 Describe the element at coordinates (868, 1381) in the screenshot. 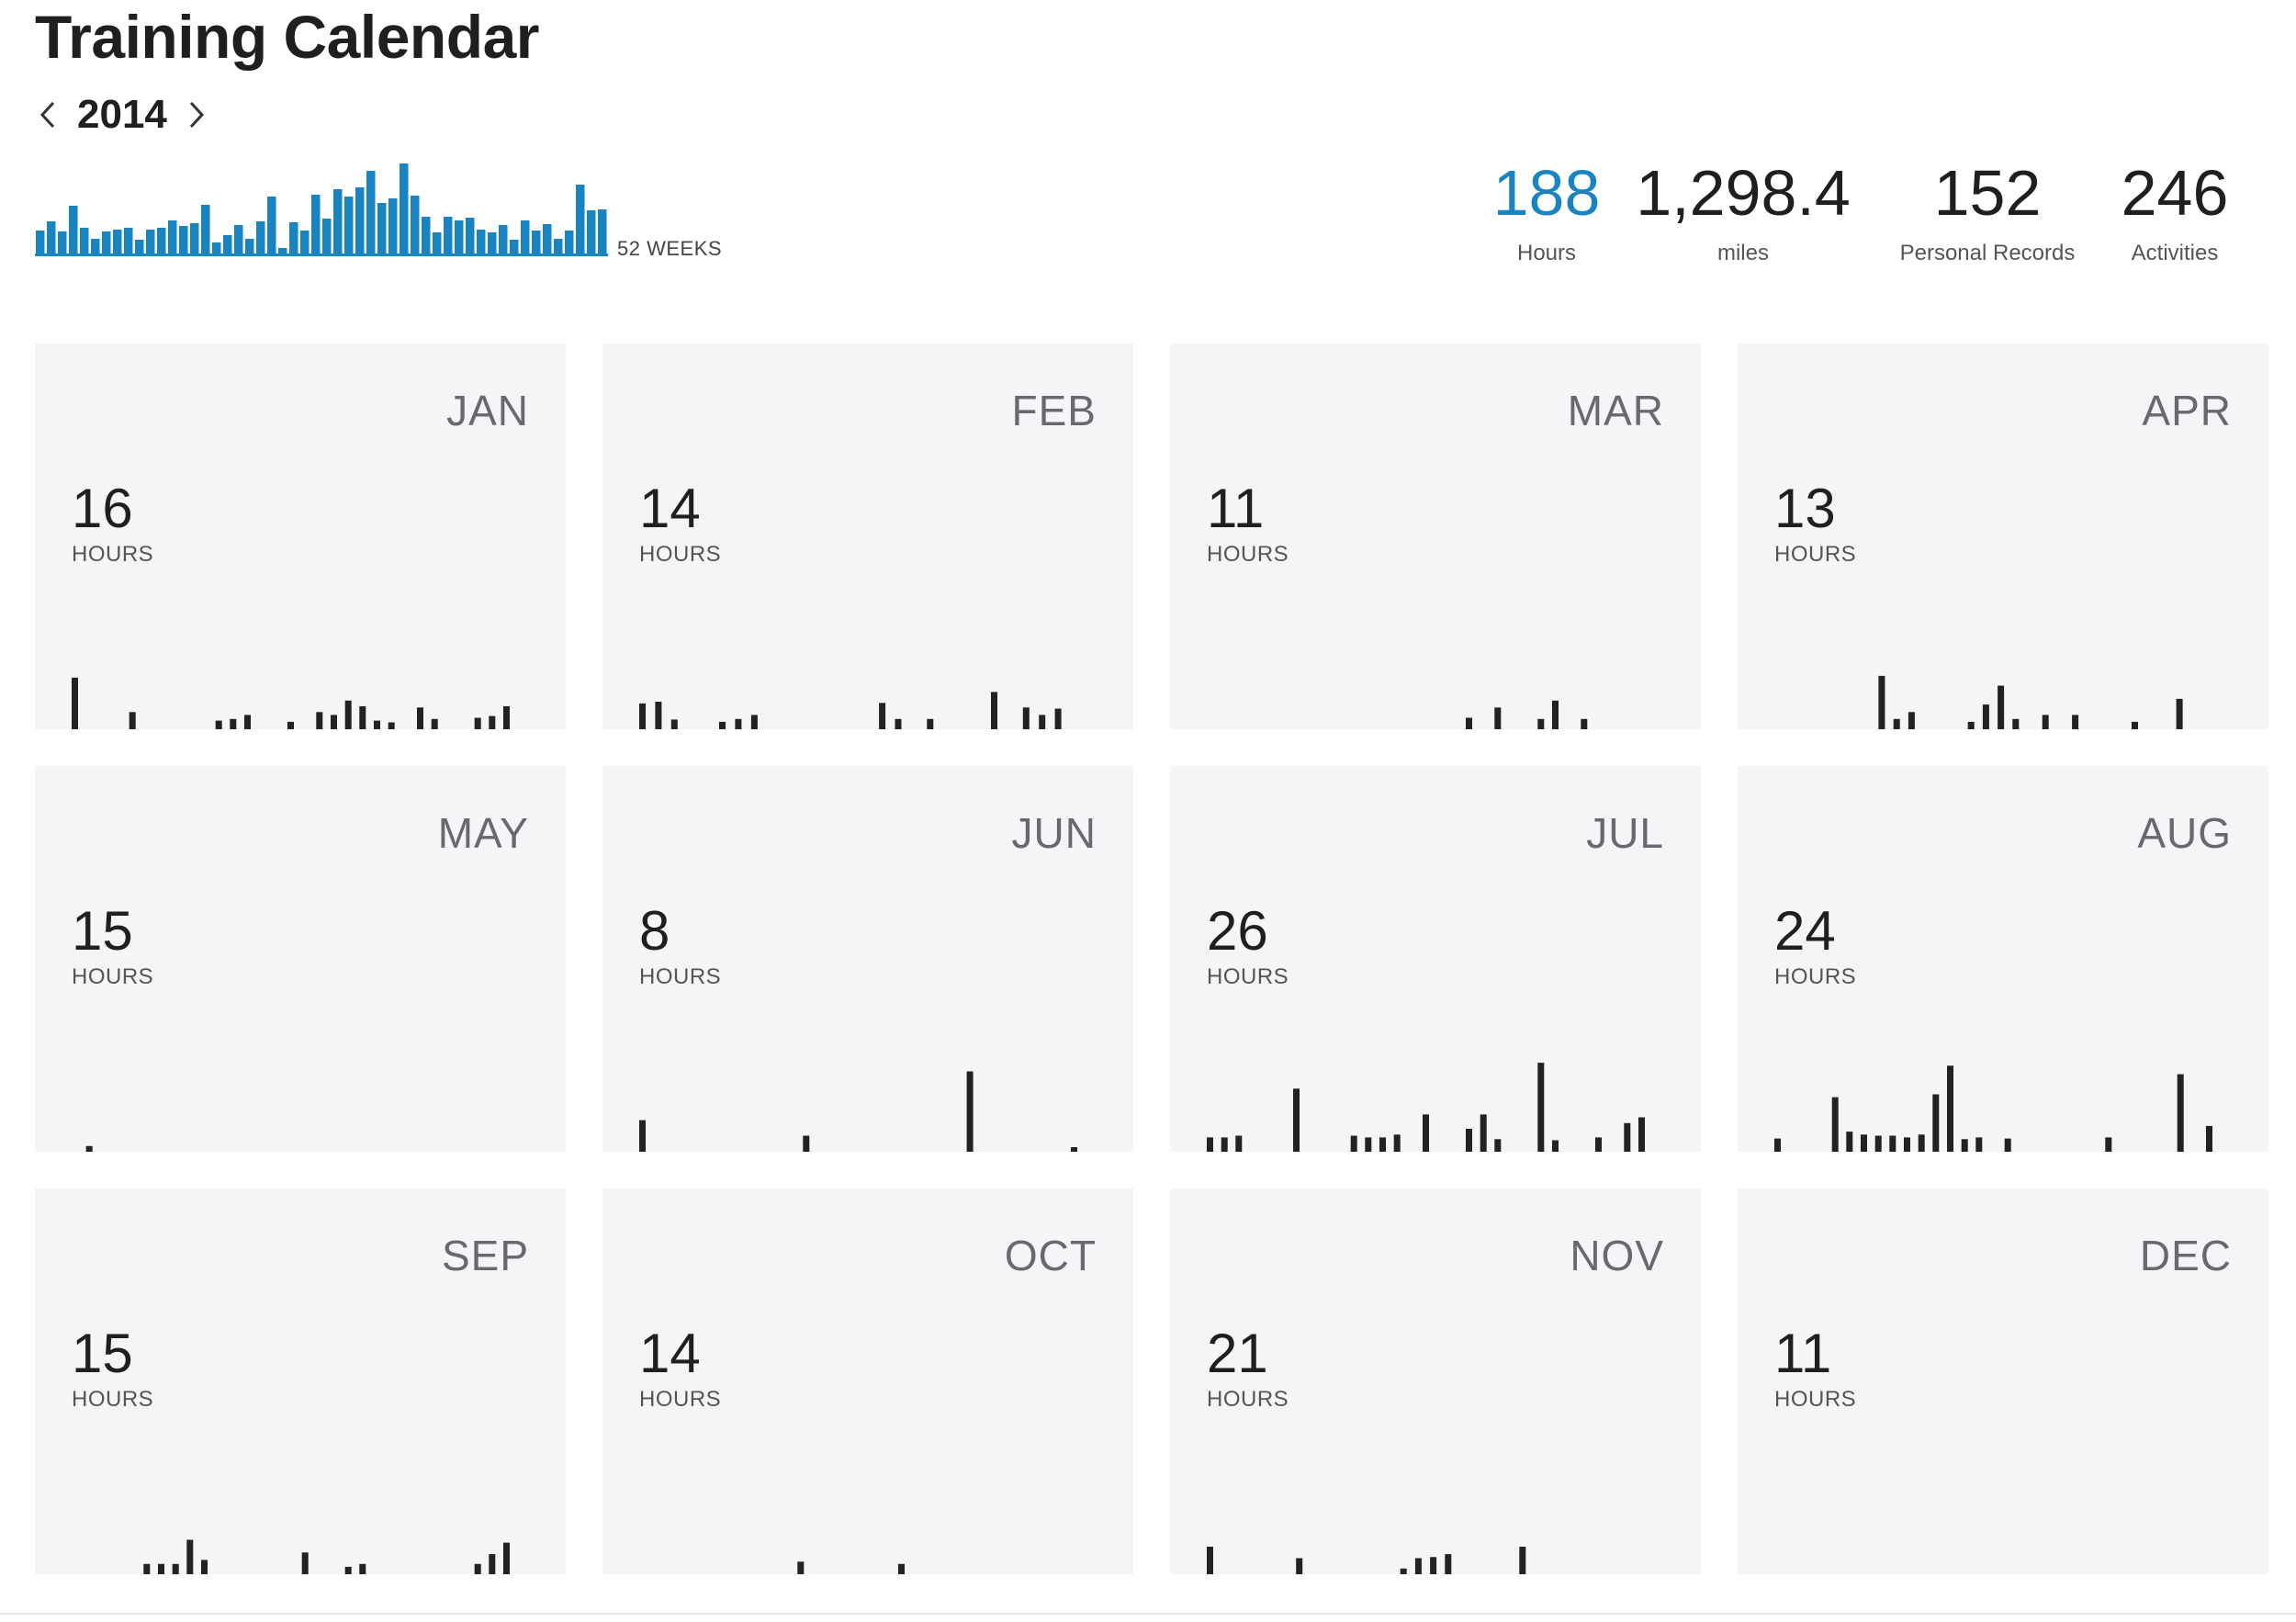

I see `month-card-oct: OCT 14 HOURS` at that location.